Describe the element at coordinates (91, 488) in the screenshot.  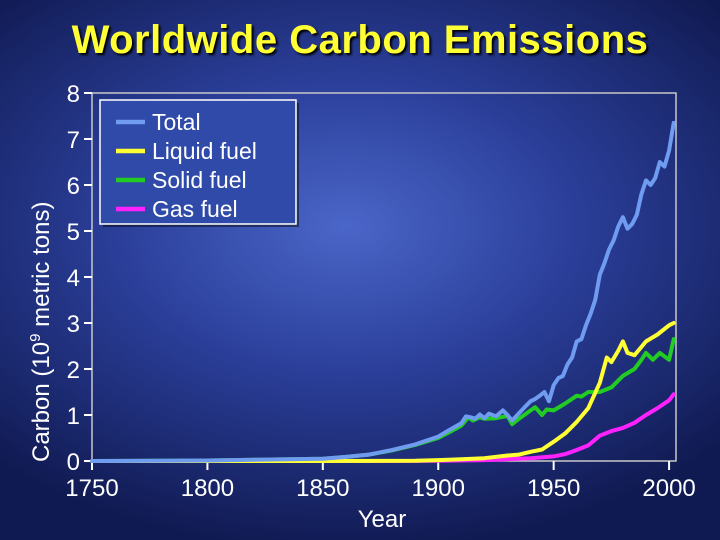
I see `x-tick-label: 1750` at that location.